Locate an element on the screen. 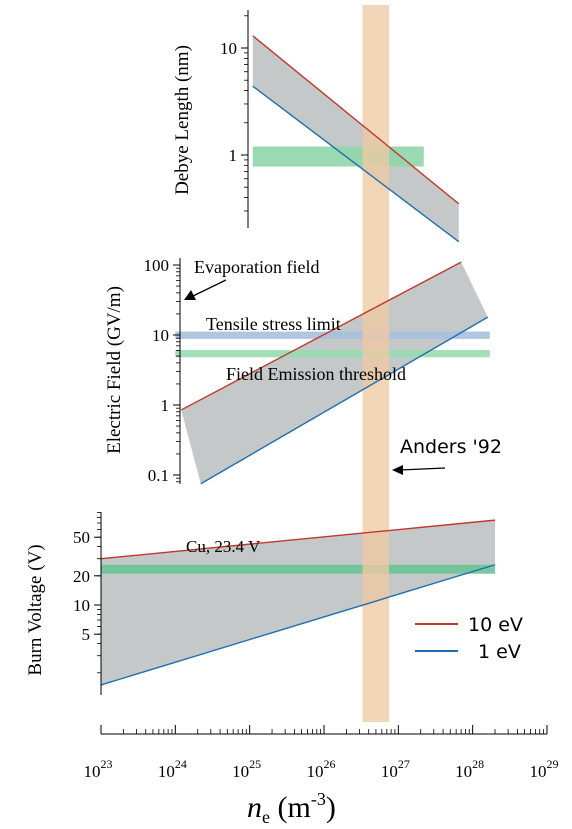 This screenshot has width=572, height=829. debye-series-1ev is located at coordinates (356, 164).